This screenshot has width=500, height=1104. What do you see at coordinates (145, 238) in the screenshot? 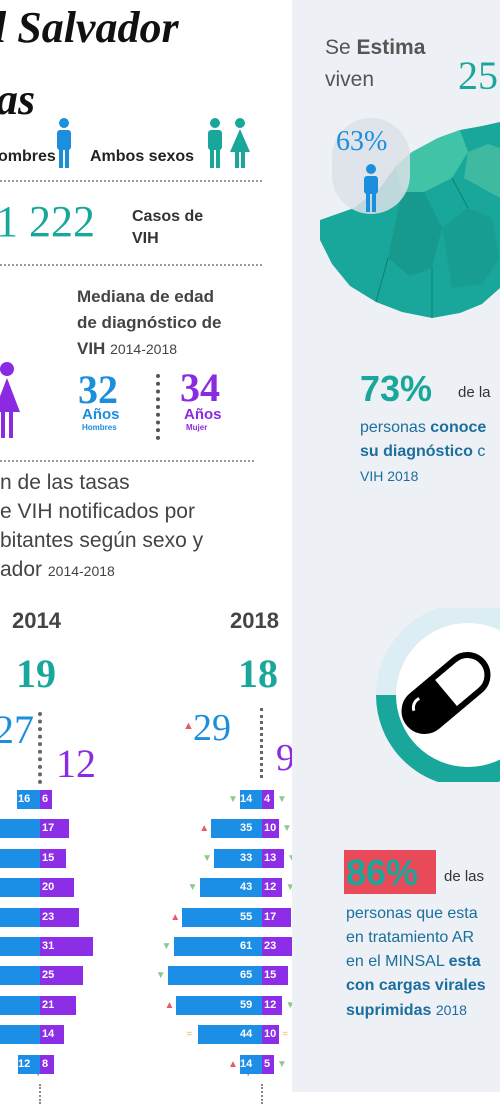
I see `cases-label-line2: VIH` at bounding box center [145, 238].